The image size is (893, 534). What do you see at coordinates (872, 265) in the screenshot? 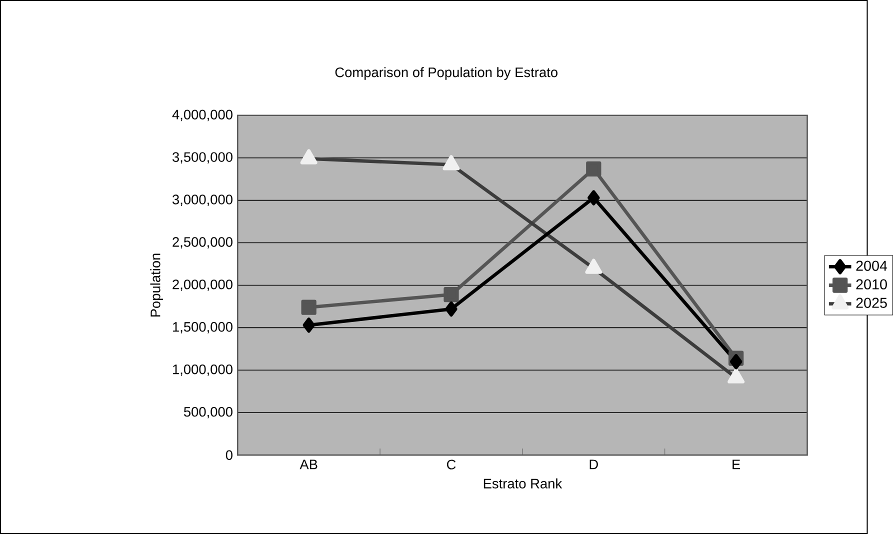
I see `legend-label: 2004` at bounding box center [872, 265].